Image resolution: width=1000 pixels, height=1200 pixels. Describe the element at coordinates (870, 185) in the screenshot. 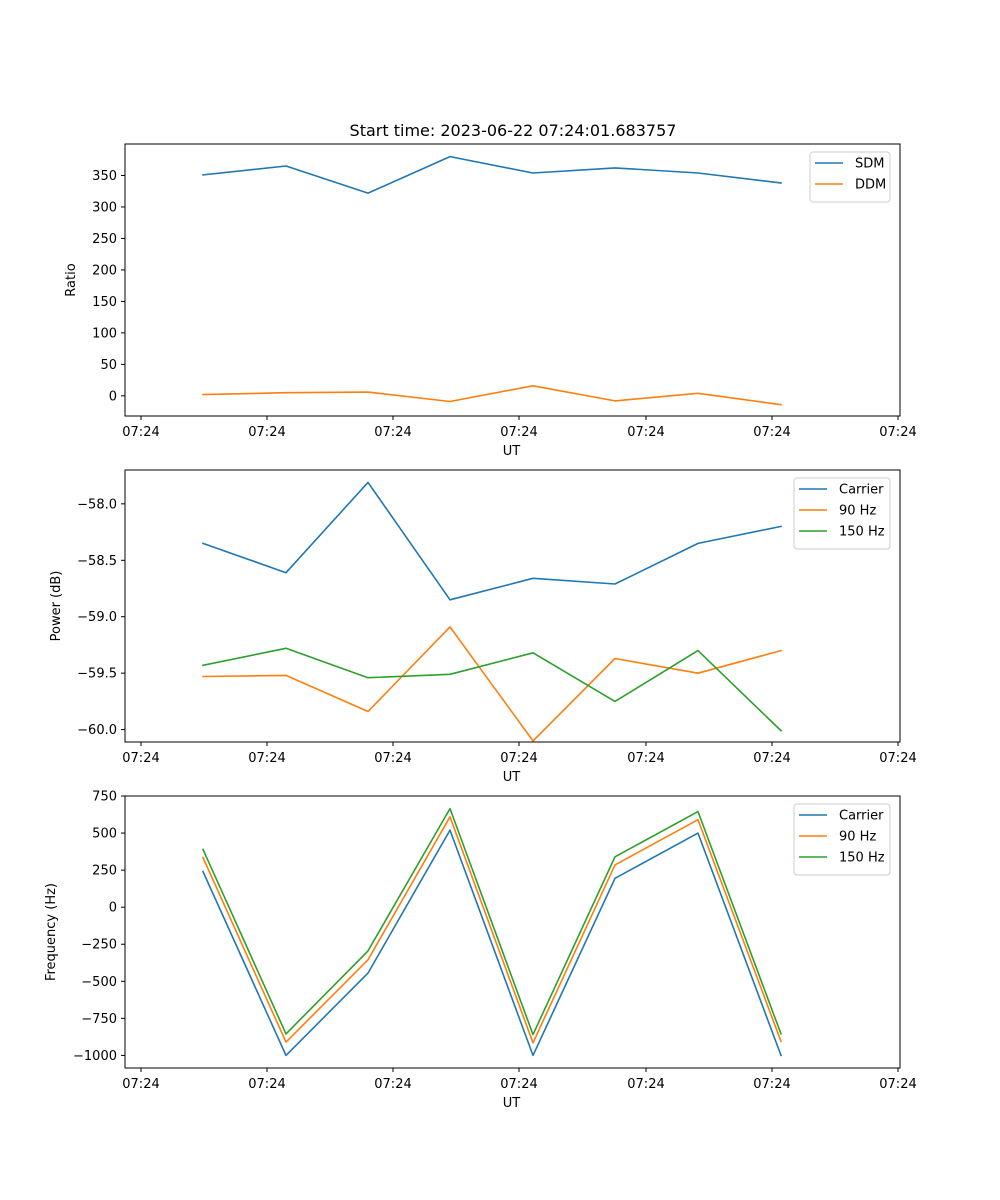

I see `legend-label-ddm: DDM` at that location.